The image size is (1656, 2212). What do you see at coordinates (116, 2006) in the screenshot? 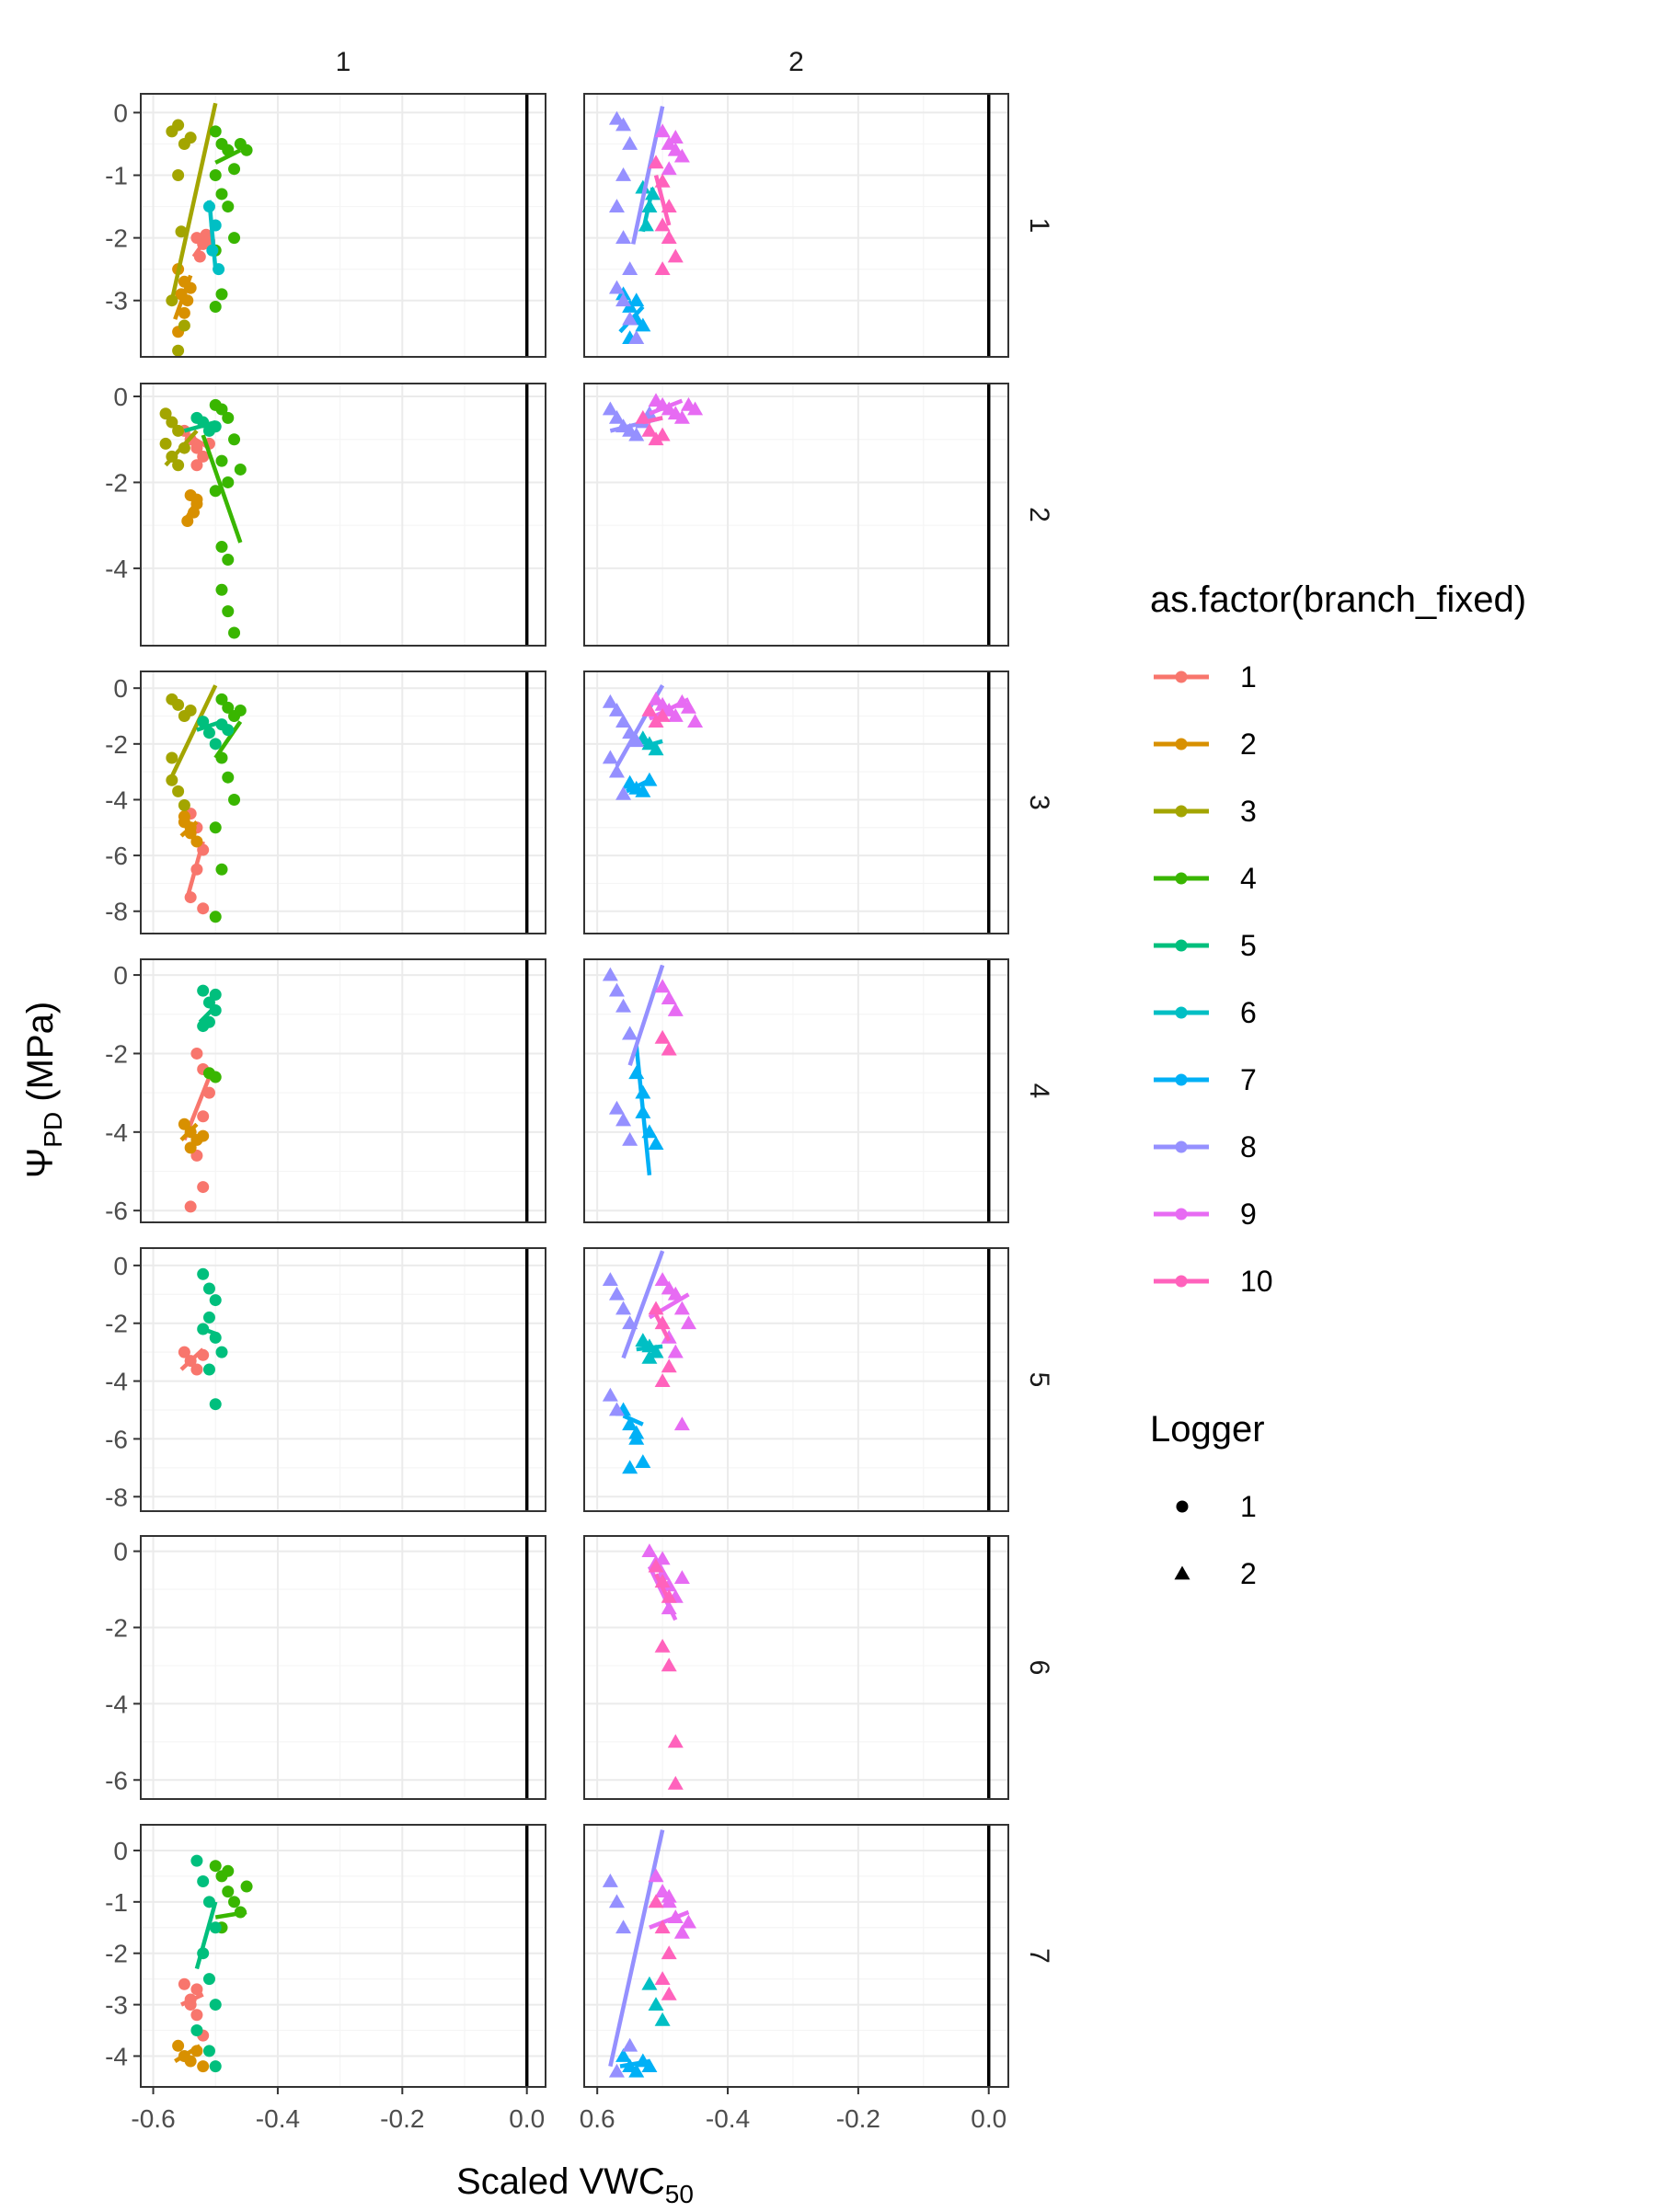
I see `y-tick-label: -3` at bounding box center [116, 2006].